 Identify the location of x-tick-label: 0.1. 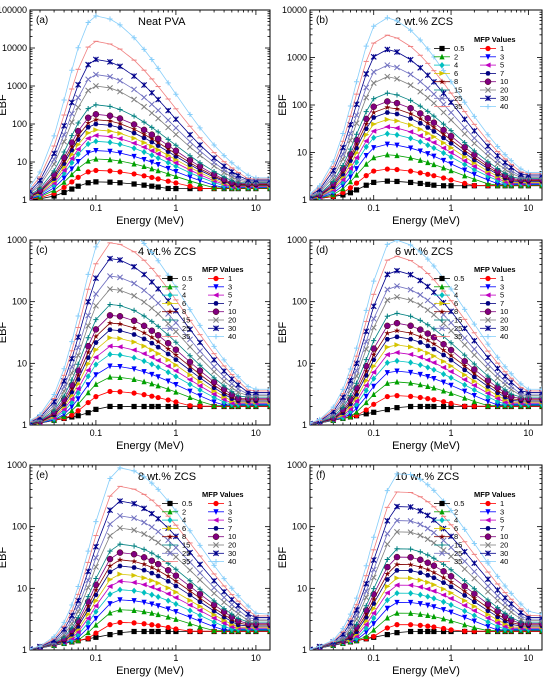
(373, 208).